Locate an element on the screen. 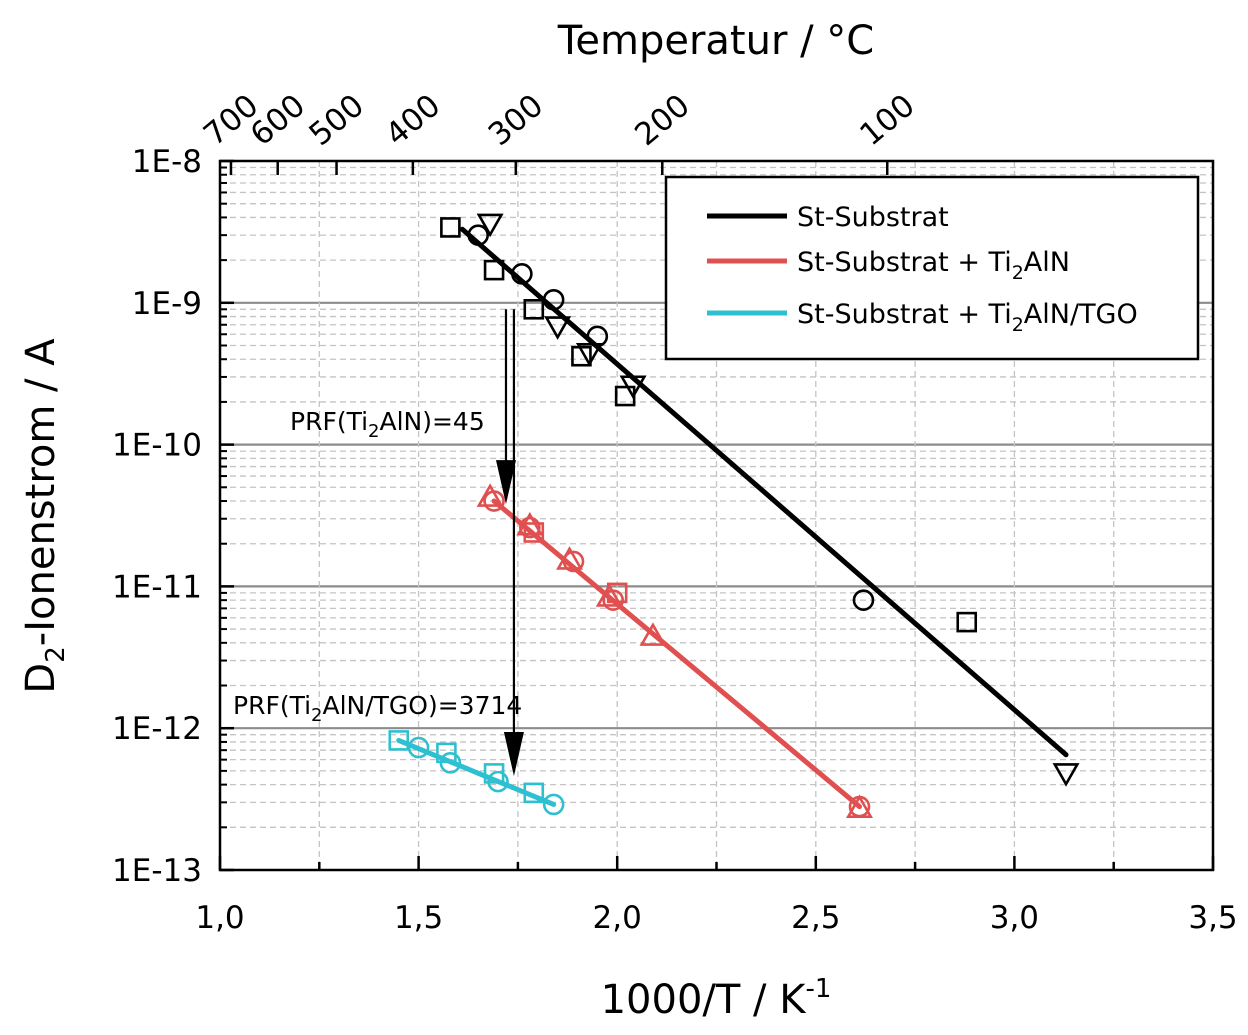 Image resolution: width=1248 pixels, height=1035 pixels. legend-entry-ti2aln-tgo: St-Substrat + Ti2AlN/TGO is located at coordinates (967, 317).